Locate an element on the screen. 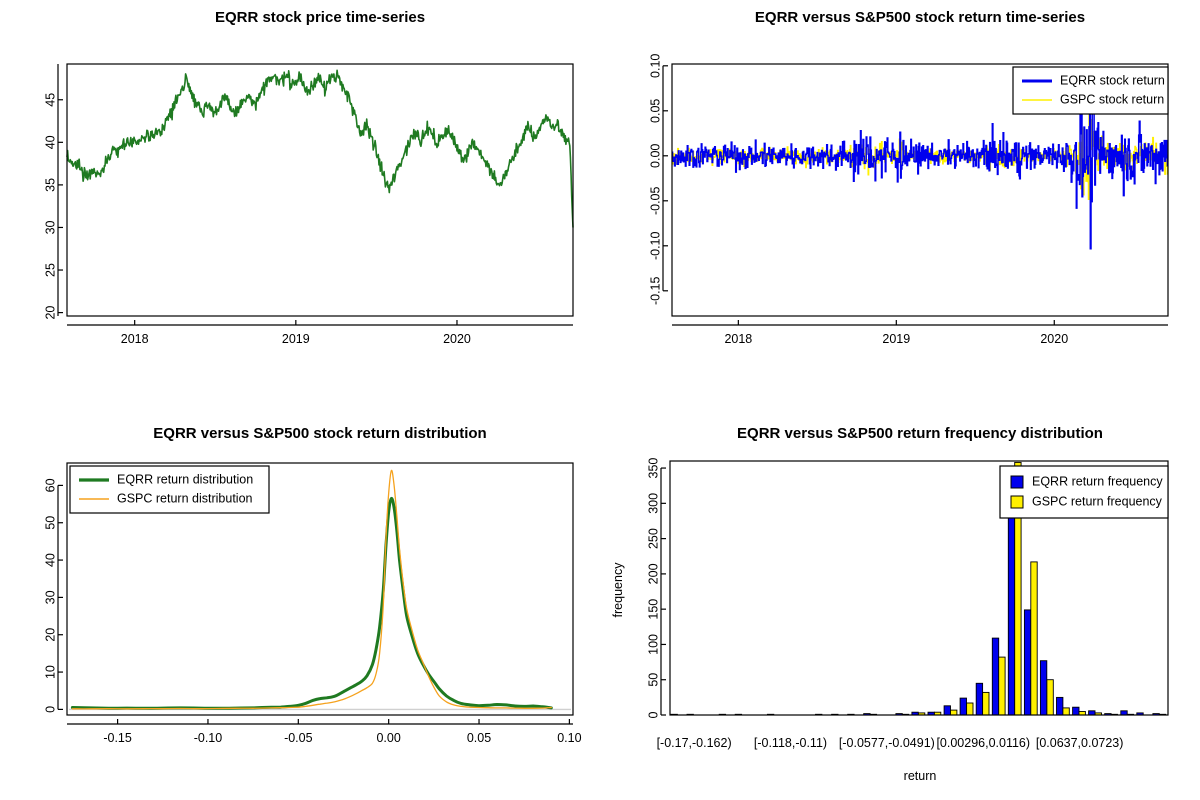  panel-3-y-tick-label: 10 is located at coordinates (50, 672).